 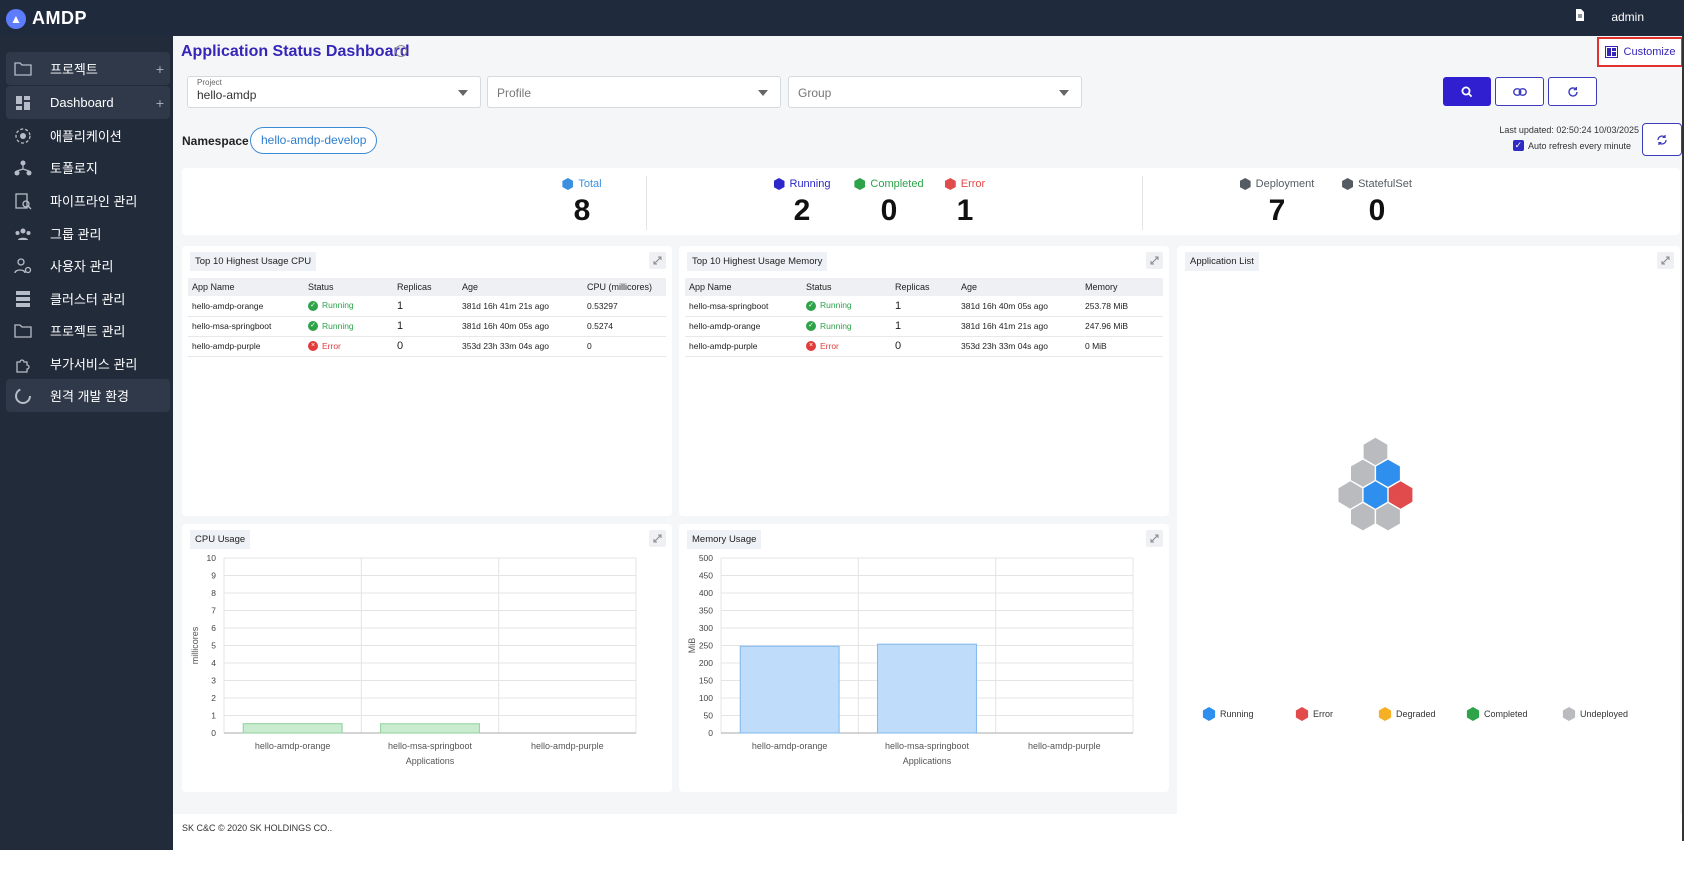 I want to click on search-button, so click(x=1467, y=91).